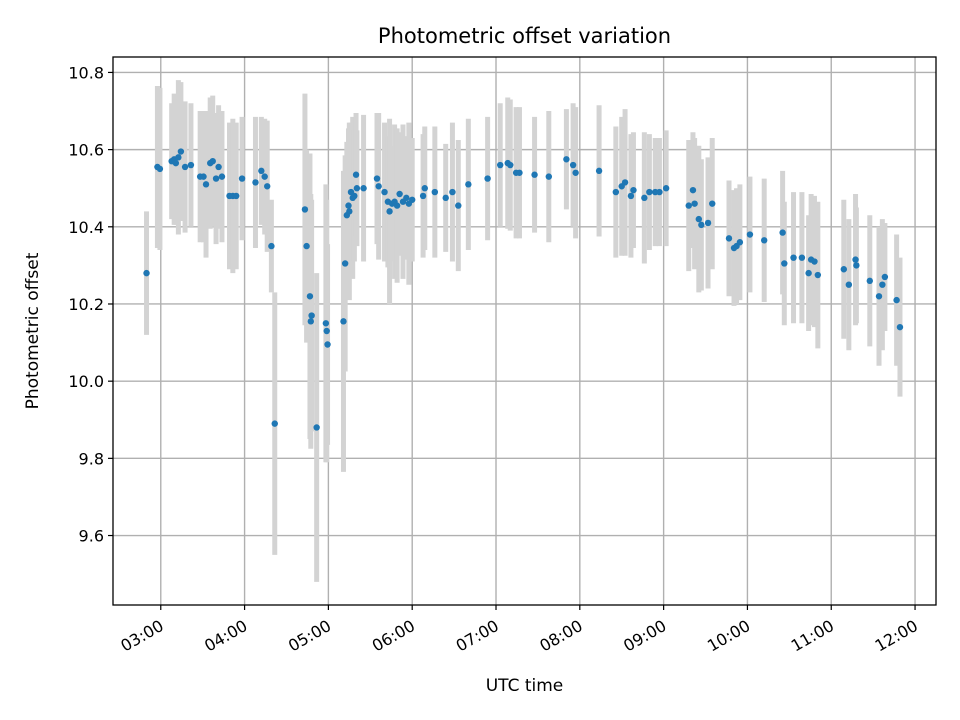 This screenshot has height=720, width=960. I want to click on y-axis: 9.6 9.8 10.0 10.2 10.4 10.6 10.8, so click(90, 304).